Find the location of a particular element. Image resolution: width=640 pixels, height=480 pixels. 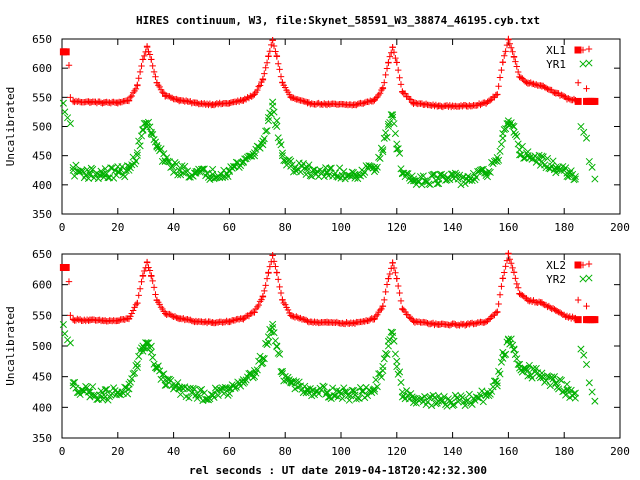

y-tick-label: 600 is located at coordinates (42, 285).